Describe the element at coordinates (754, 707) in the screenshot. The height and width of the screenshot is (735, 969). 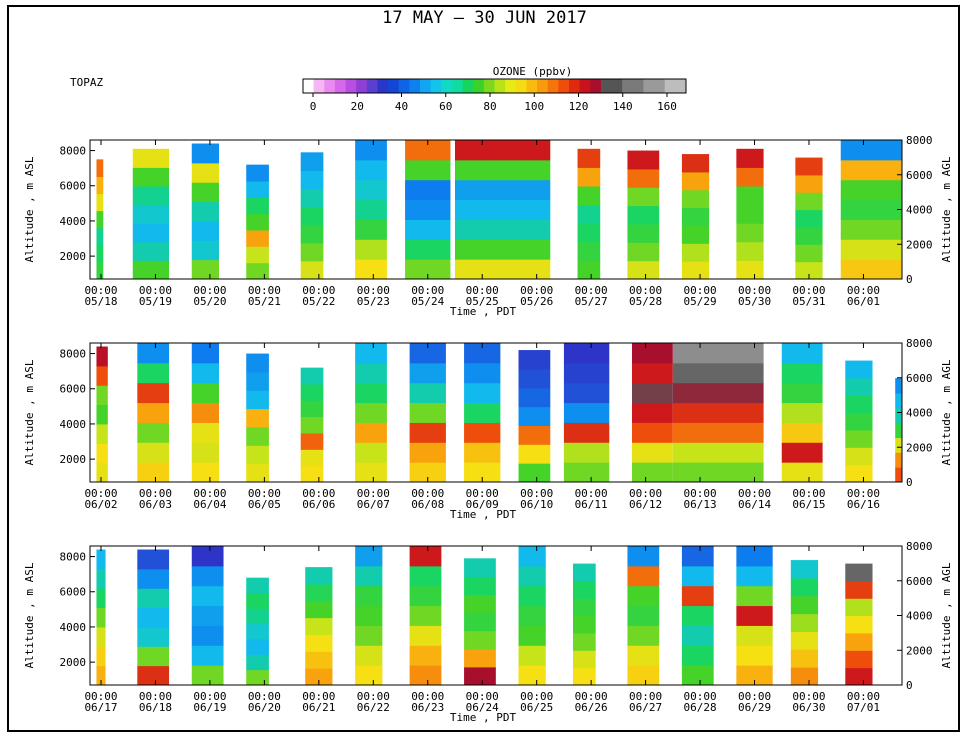
I see `x-tick-date-label: 06/29` at that location.